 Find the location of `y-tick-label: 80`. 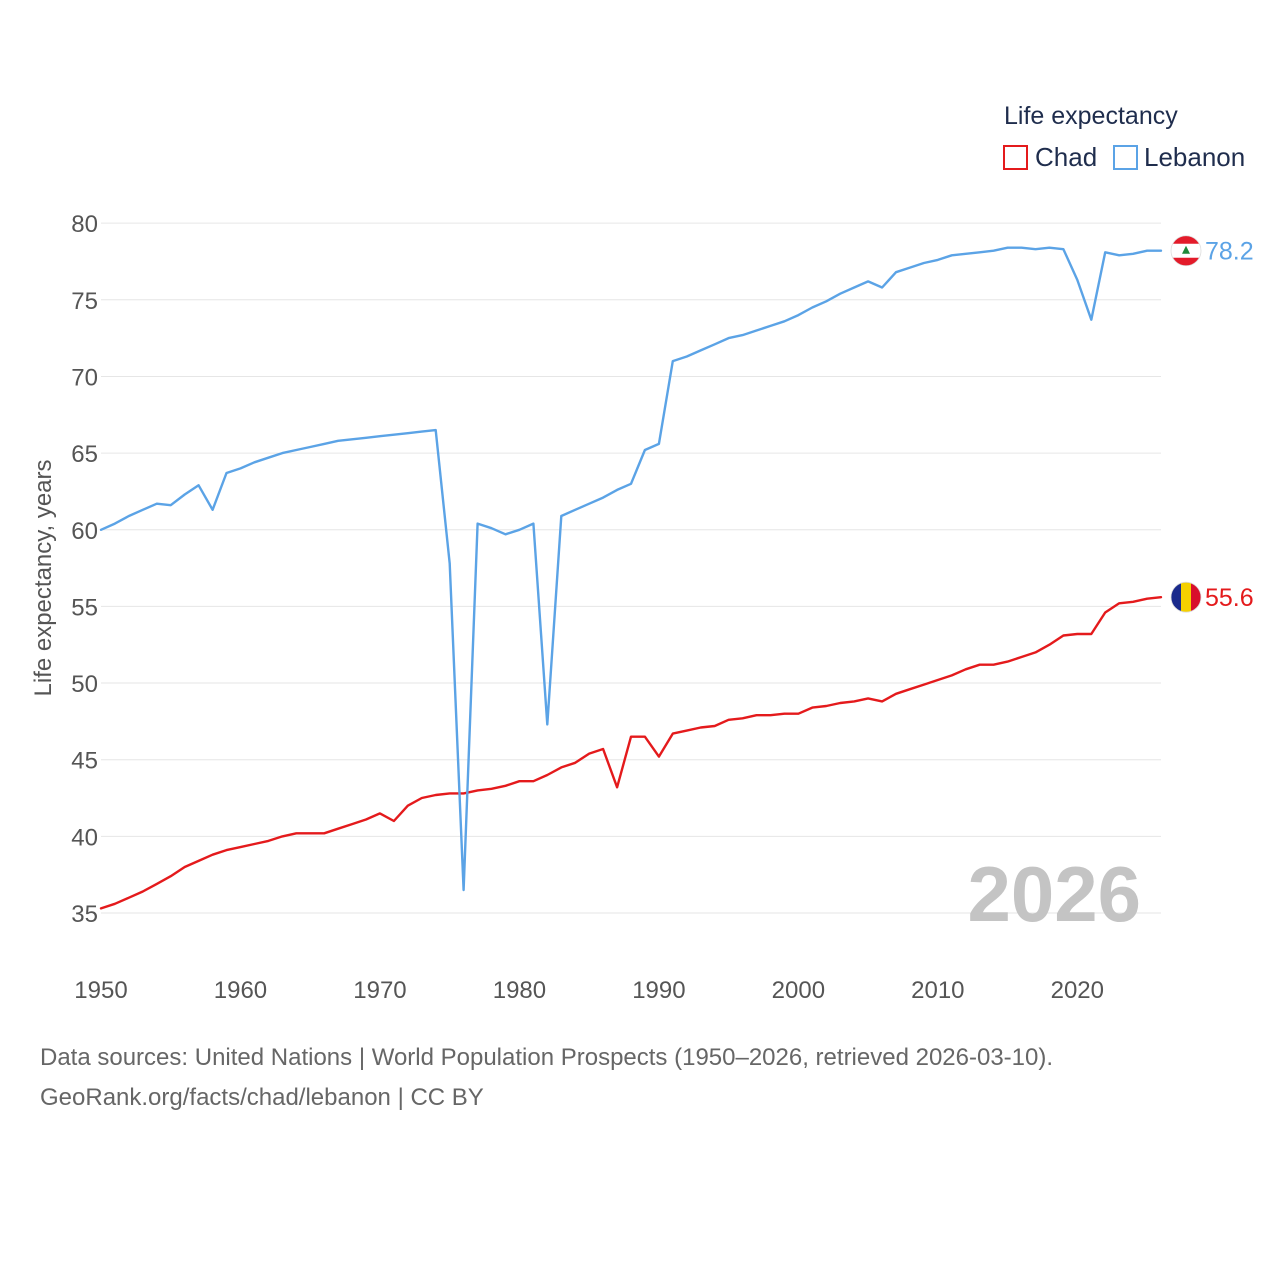

y-tick-label: 80 is located at coordinates (84, 224).